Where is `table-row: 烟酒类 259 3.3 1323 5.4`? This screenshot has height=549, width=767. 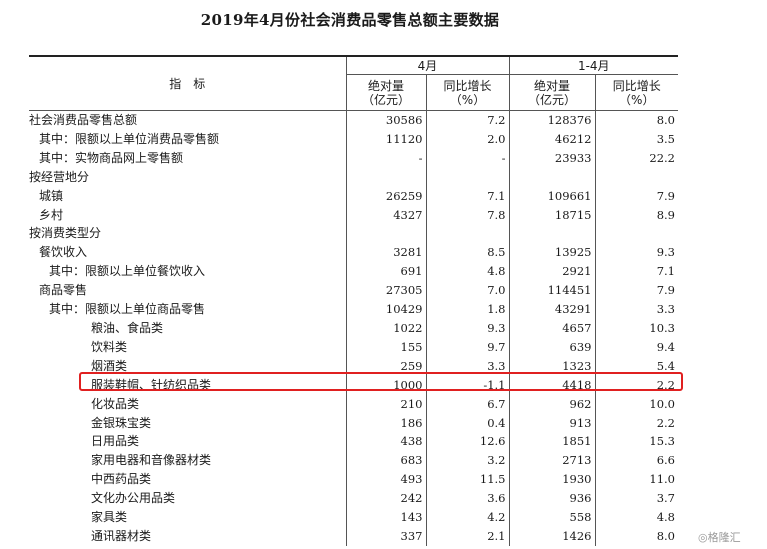
table-row: 烟酒类 259 3.3 1323 5.4 is located at coordinates (353, 366).